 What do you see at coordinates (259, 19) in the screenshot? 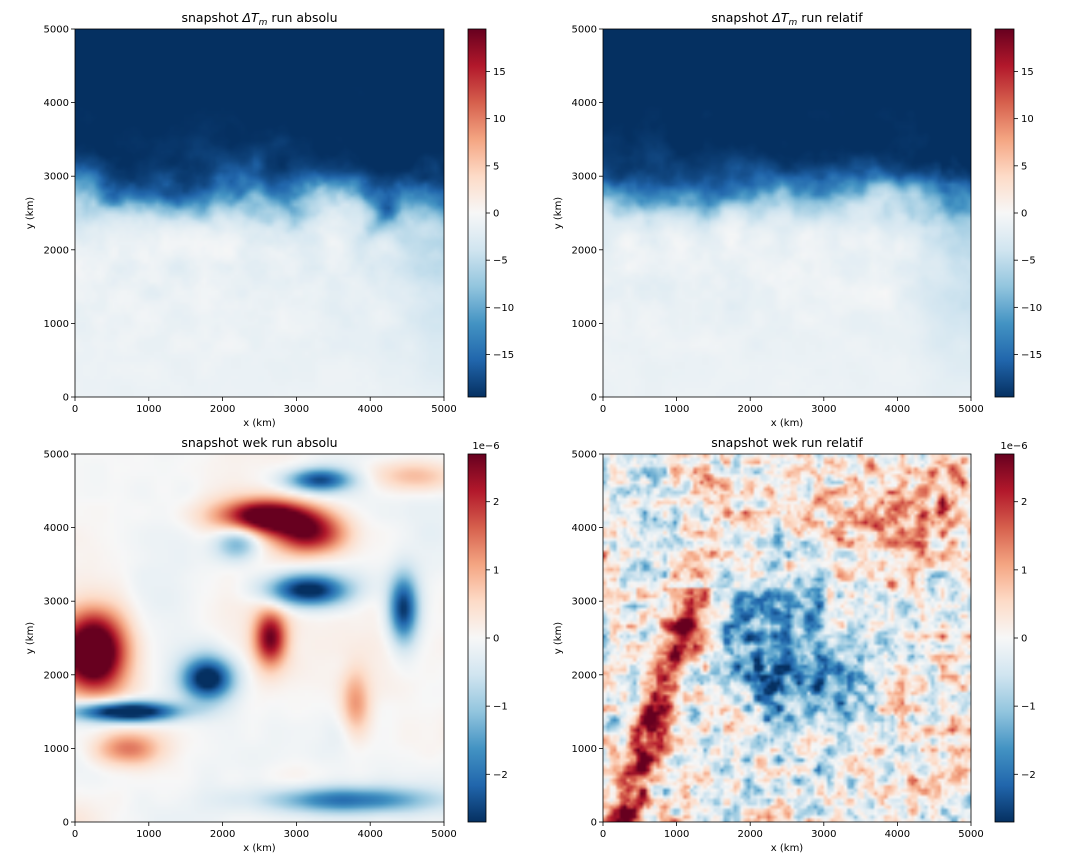
I see `plot-title: snapshot ΔTm run absolu` at bounding box center [259, 19].